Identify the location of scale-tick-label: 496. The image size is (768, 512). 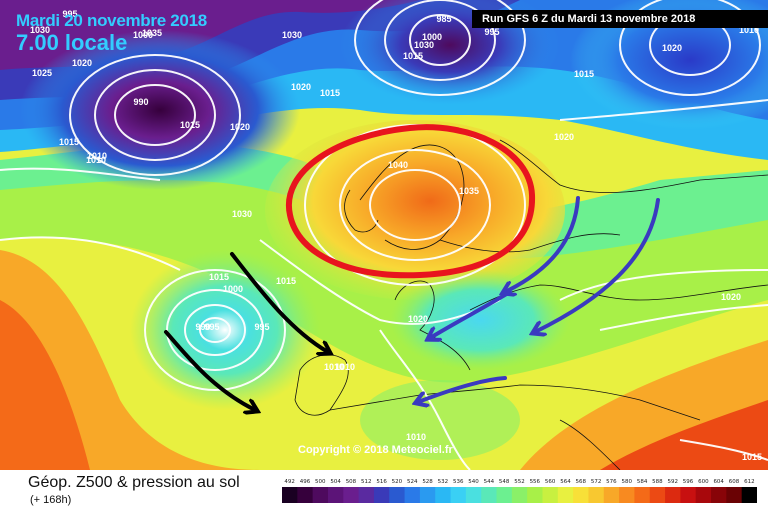
(305, 482).